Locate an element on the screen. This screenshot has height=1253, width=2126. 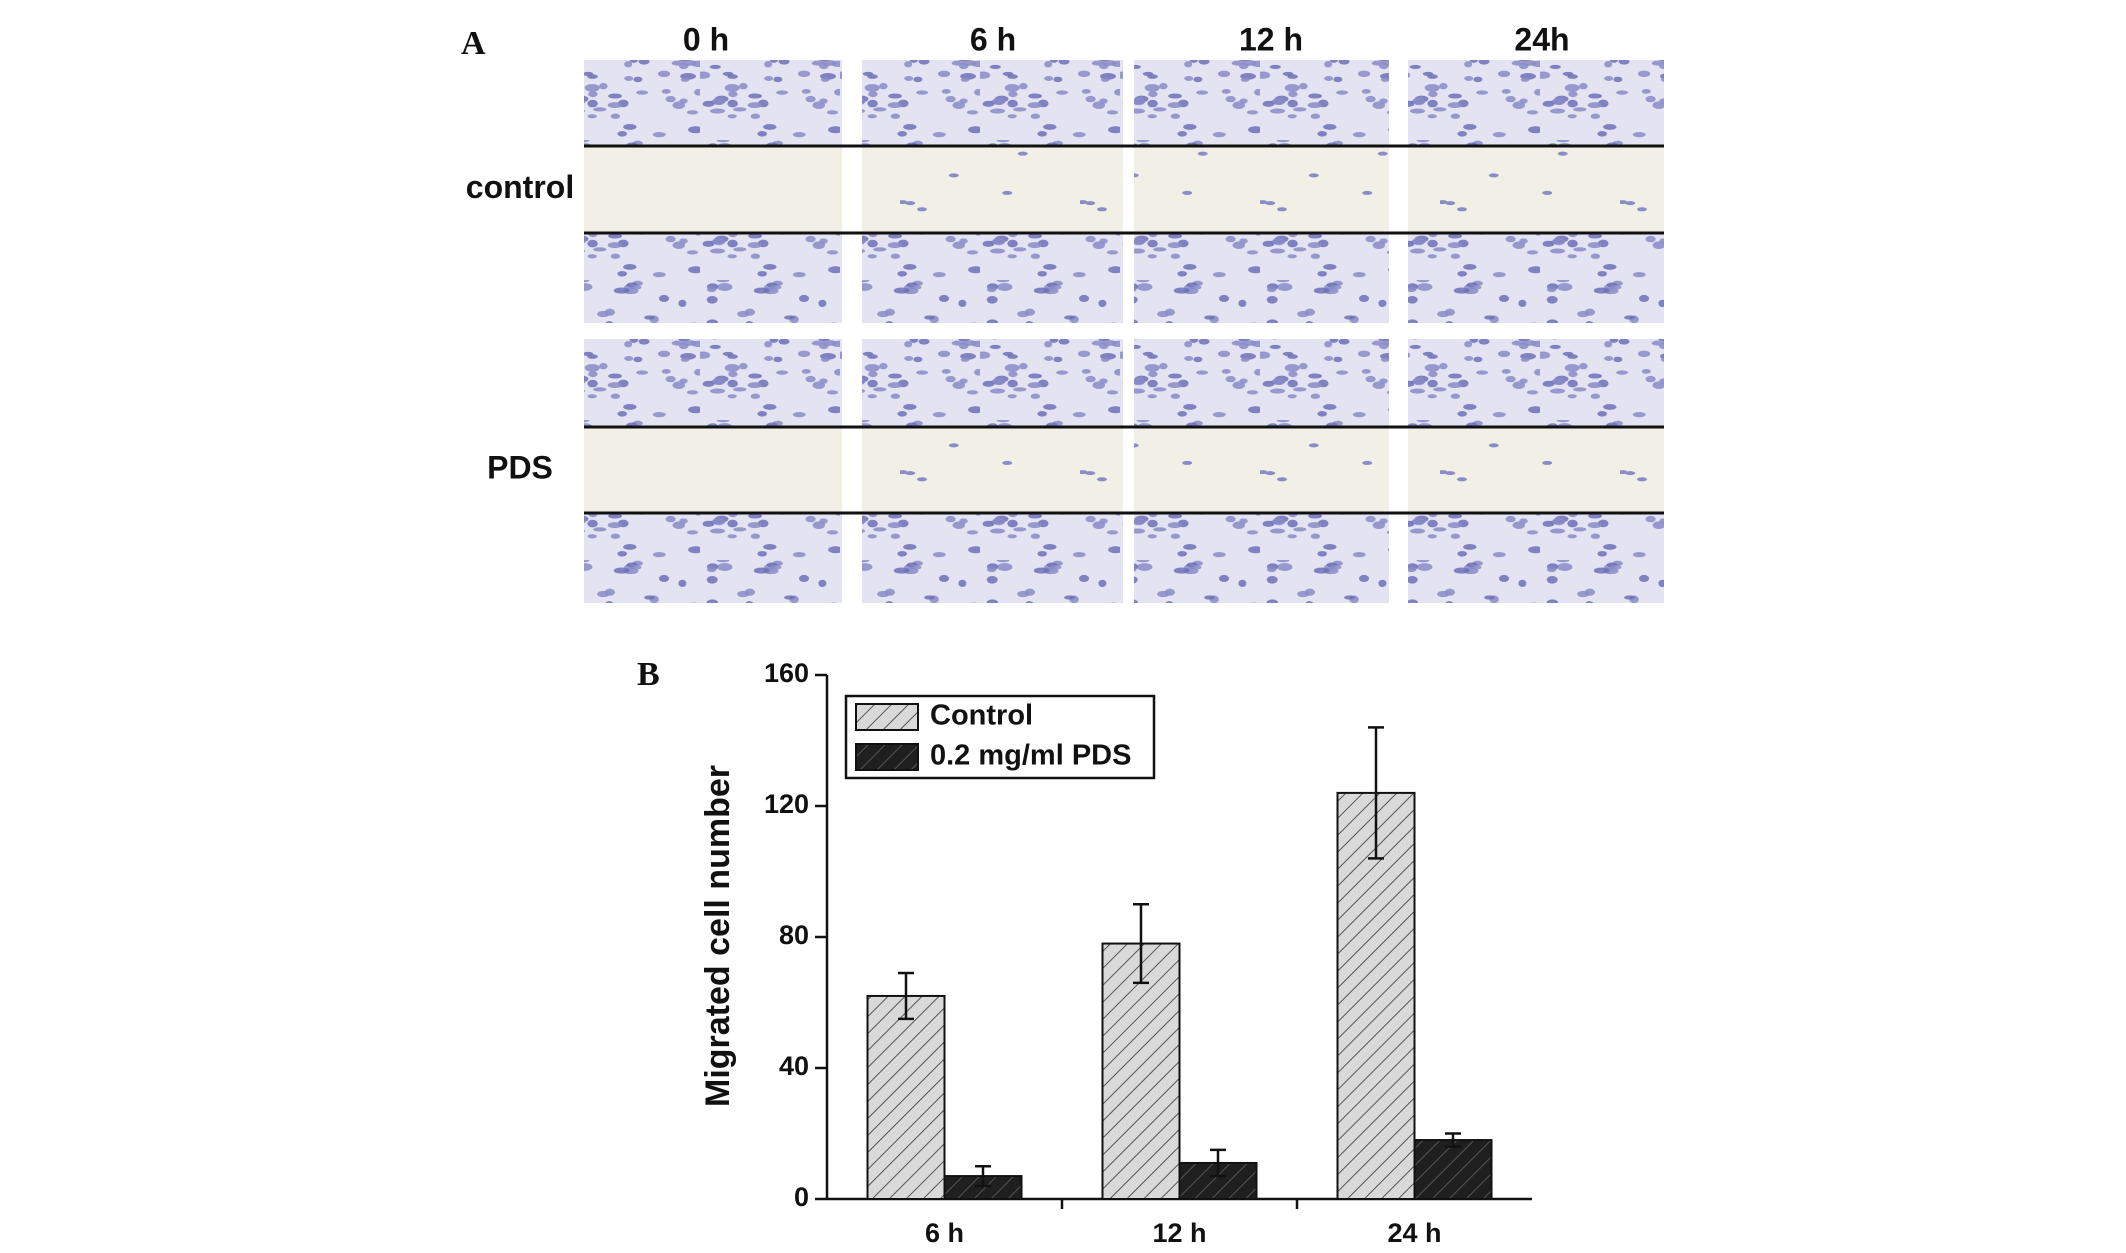
legend-label: Control is located at coordinates (981, 716).